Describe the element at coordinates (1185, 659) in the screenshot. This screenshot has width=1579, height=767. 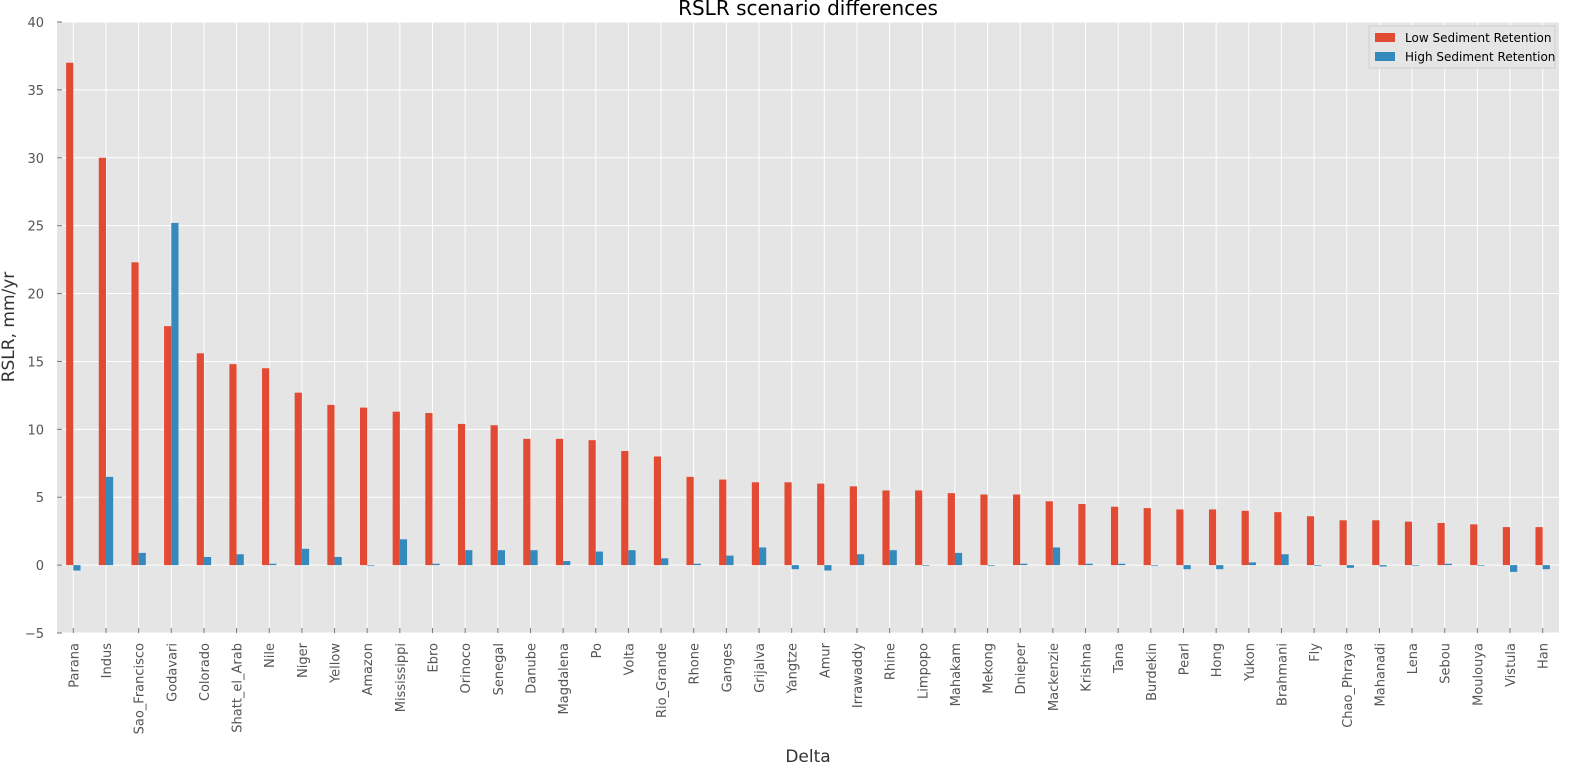
I see `x-tick-label: Pearl` at that location.